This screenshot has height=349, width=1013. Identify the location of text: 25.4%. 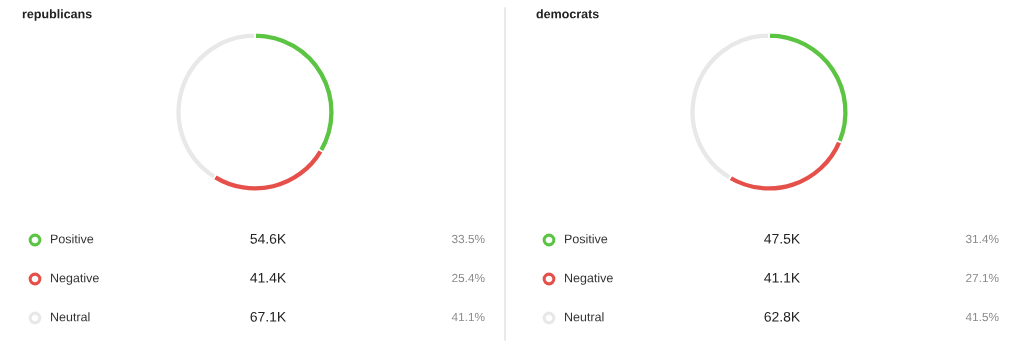
(468, 278).